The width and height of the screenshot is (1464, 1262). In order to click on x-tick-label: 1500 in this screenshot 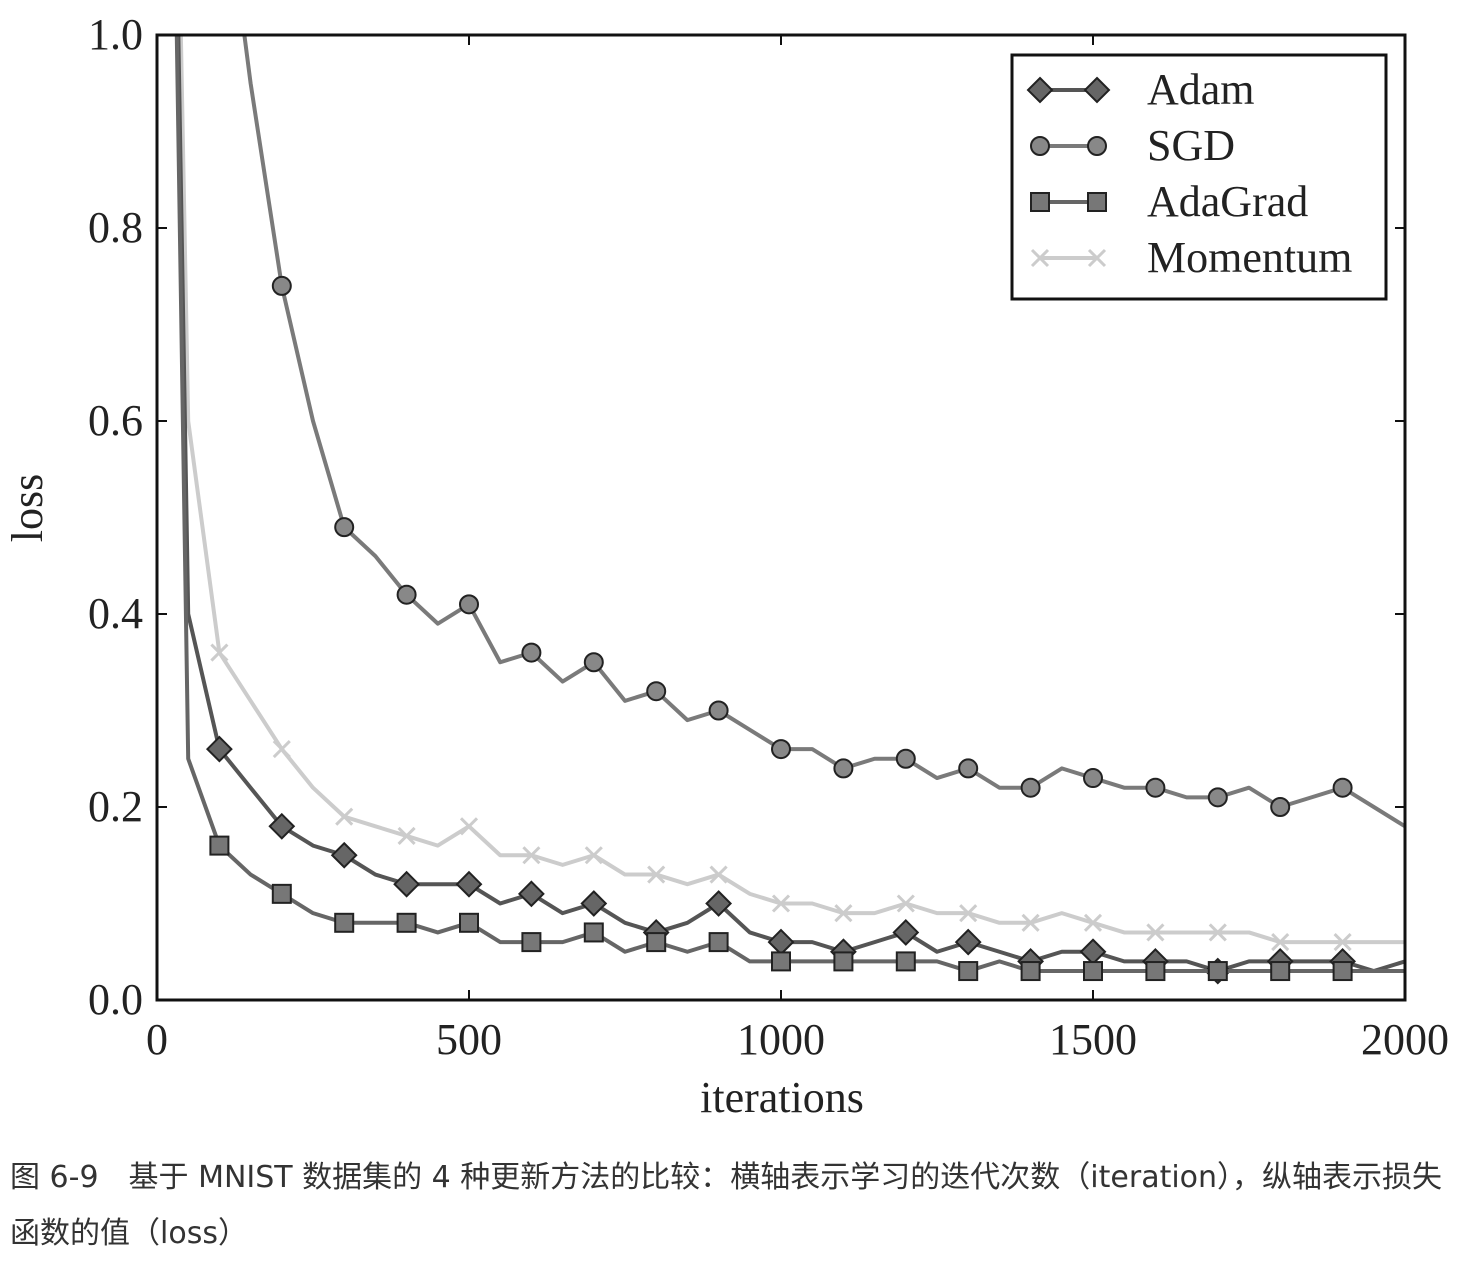, I will do `click(1093, 1039)`.